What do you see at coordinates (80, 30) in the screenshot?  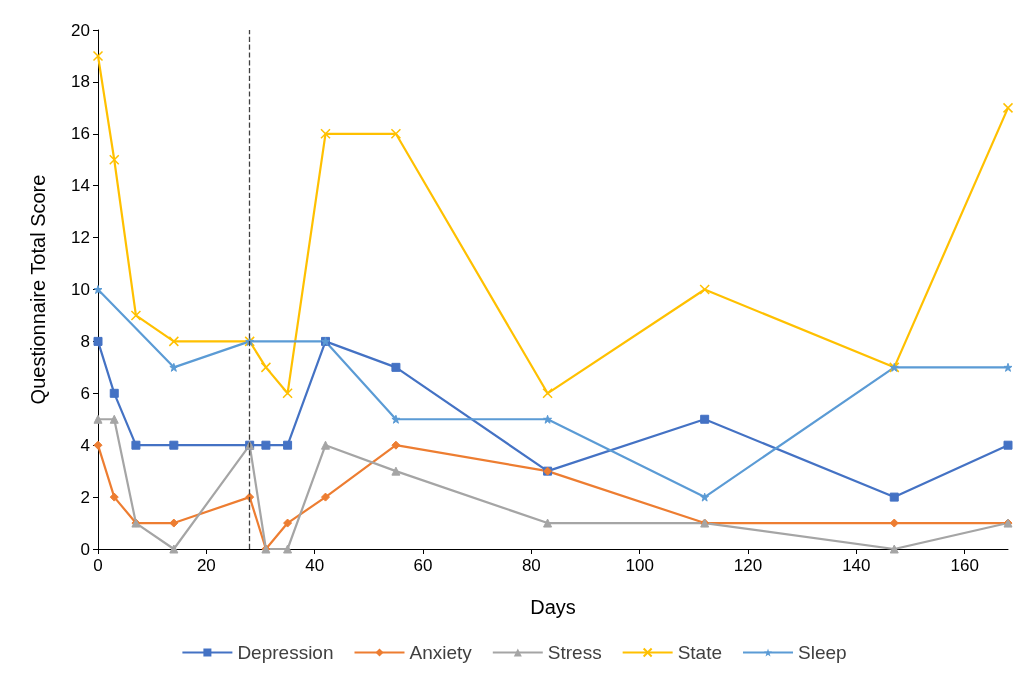 I see `y-tick-label: 20` at bounding box center [80, 30].